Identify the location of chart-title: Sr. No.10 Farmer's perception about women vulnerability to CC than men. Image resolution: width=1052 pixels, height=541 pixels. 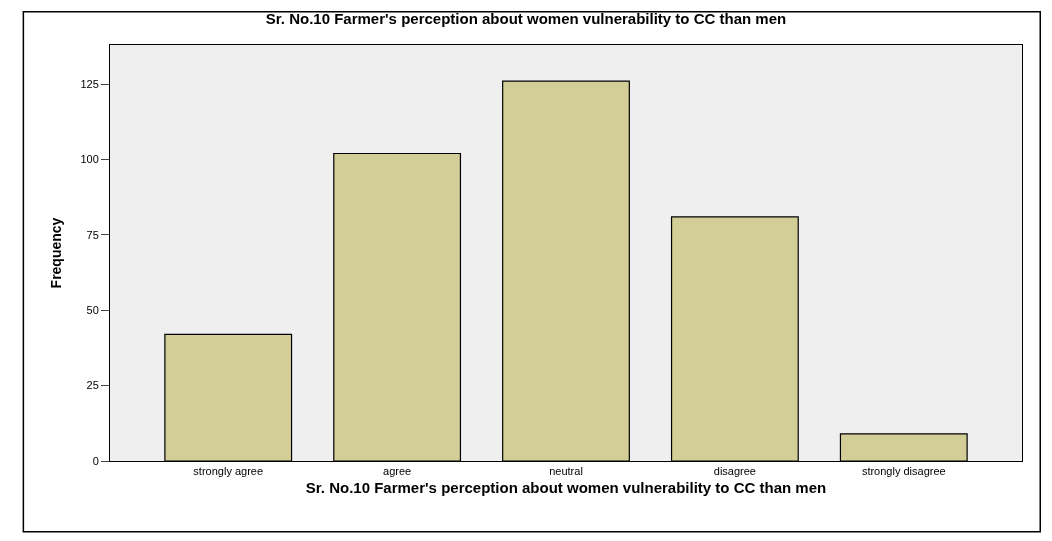
(526, 19).